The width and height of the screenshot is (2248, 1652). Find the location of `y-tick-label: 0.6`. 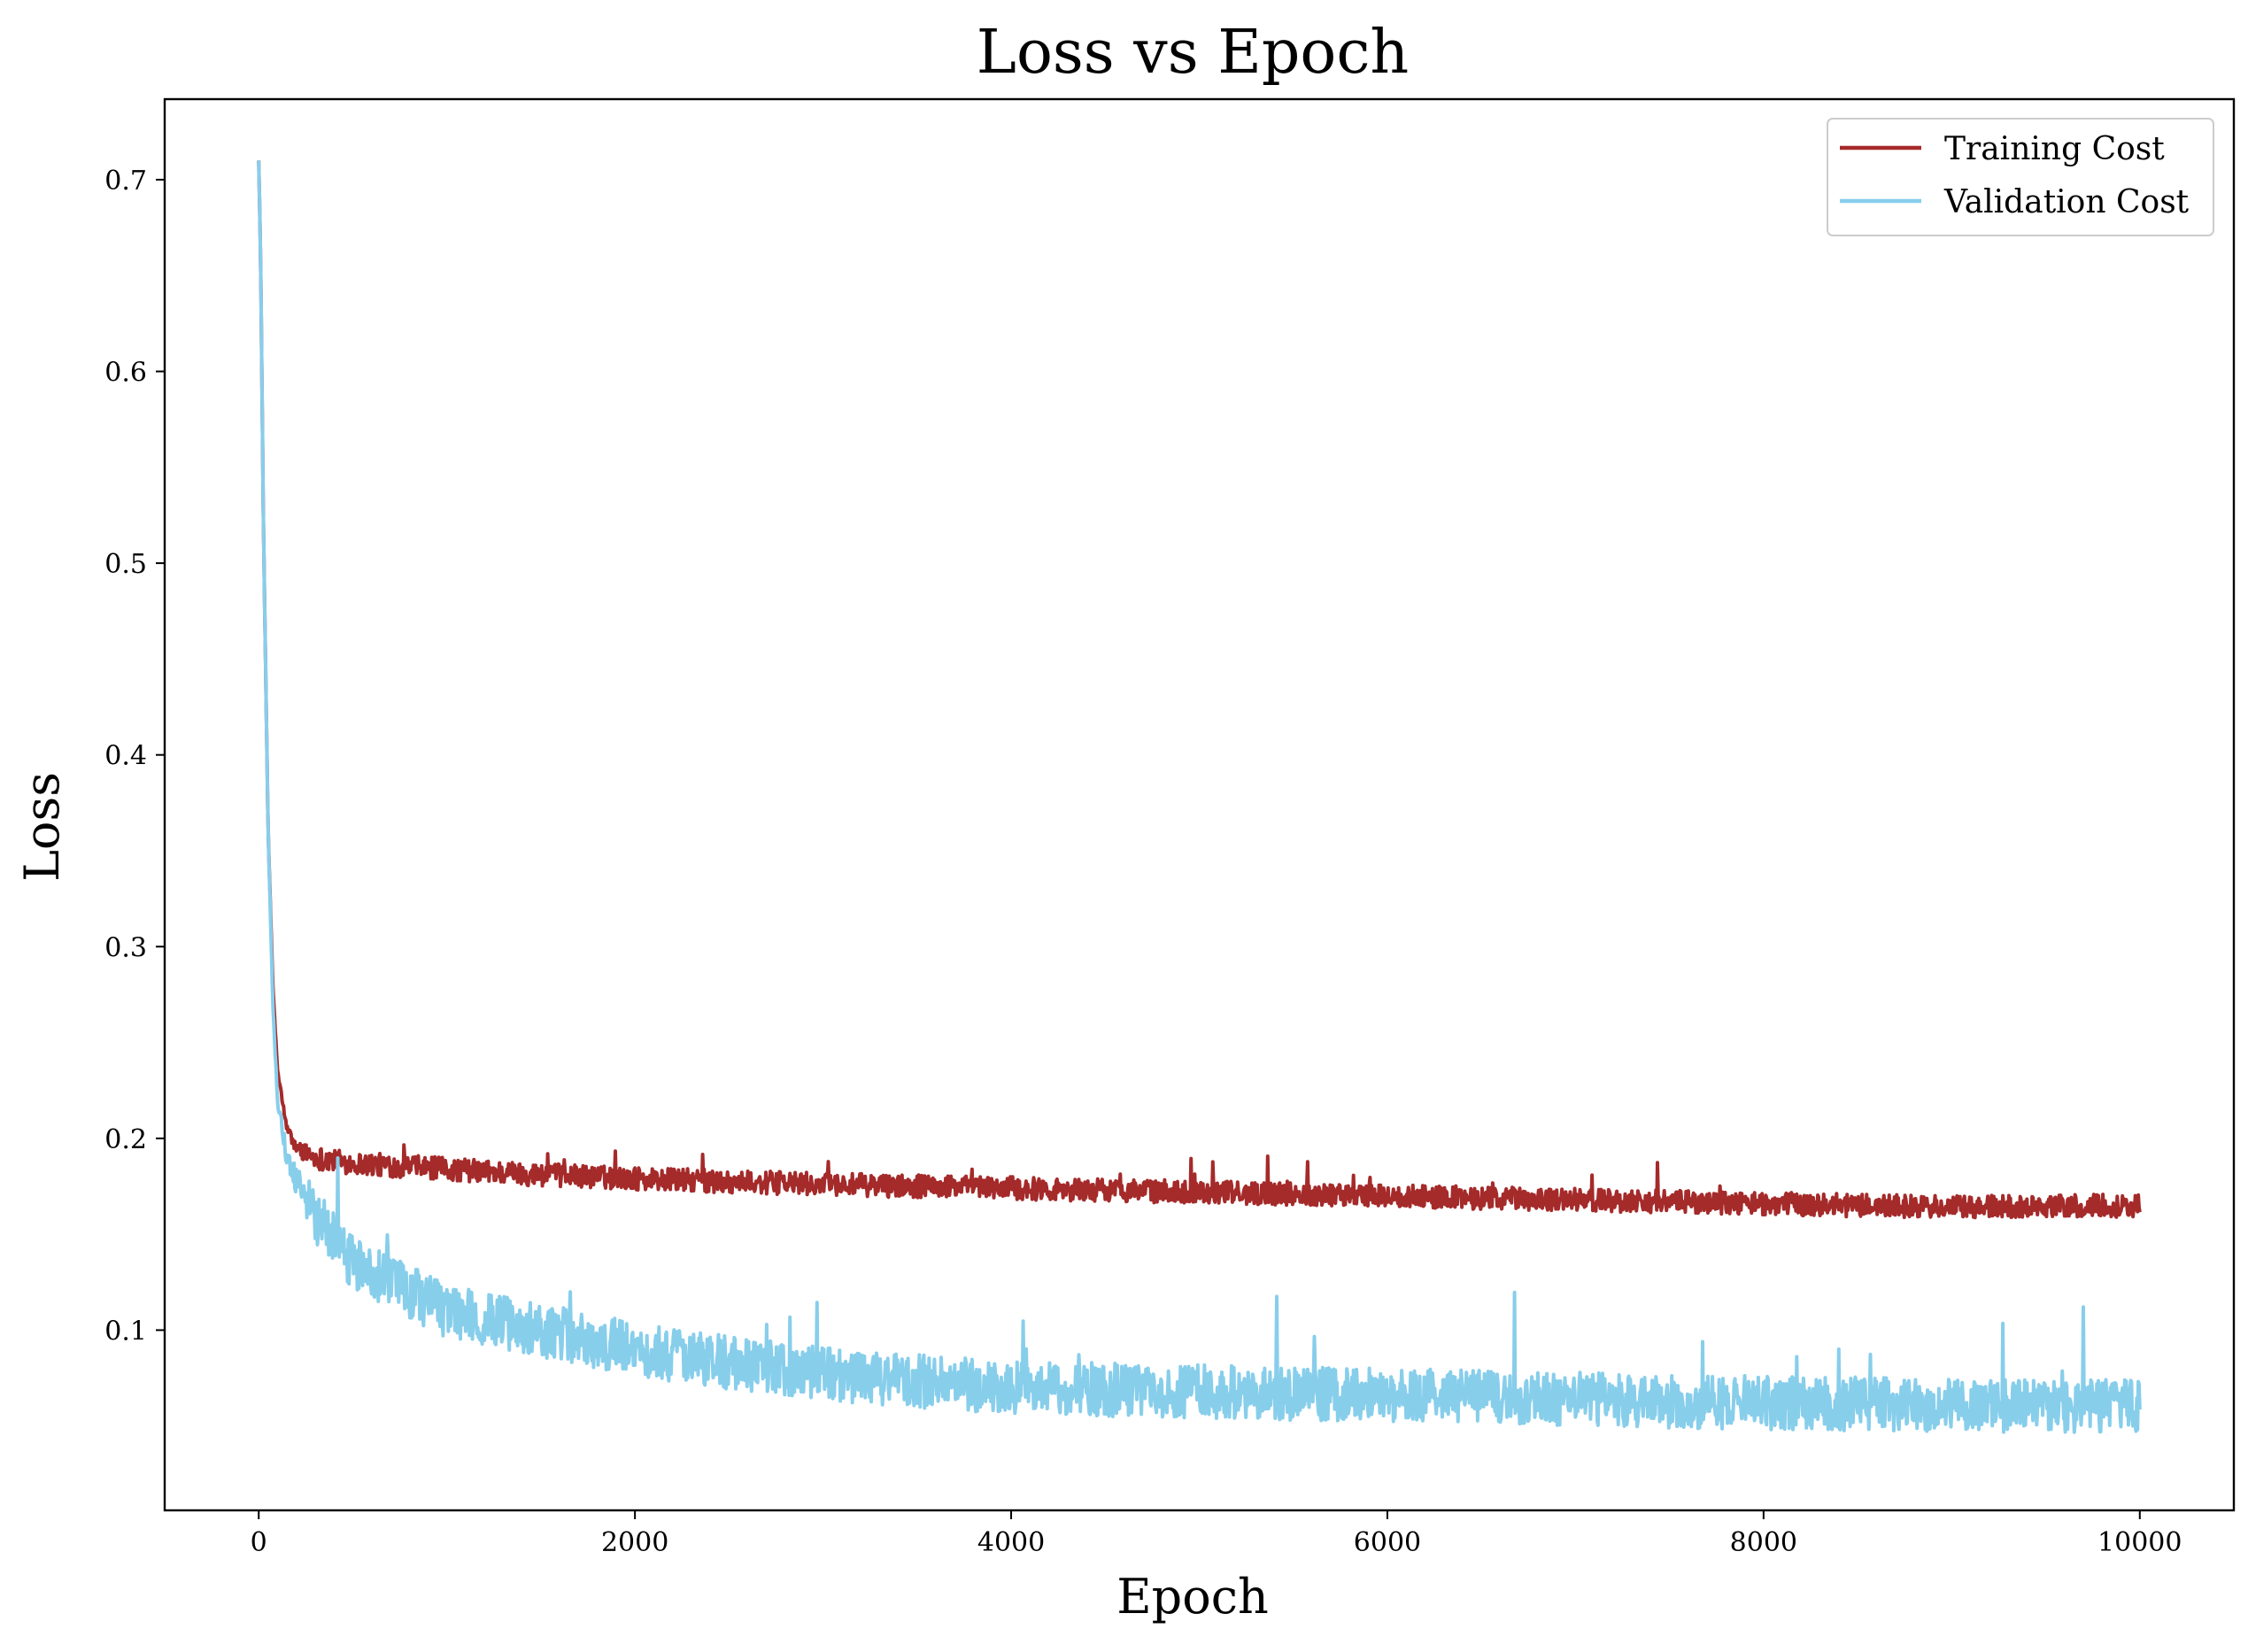

y-tick-label: 0.6 is located at coordinates (125, 373).